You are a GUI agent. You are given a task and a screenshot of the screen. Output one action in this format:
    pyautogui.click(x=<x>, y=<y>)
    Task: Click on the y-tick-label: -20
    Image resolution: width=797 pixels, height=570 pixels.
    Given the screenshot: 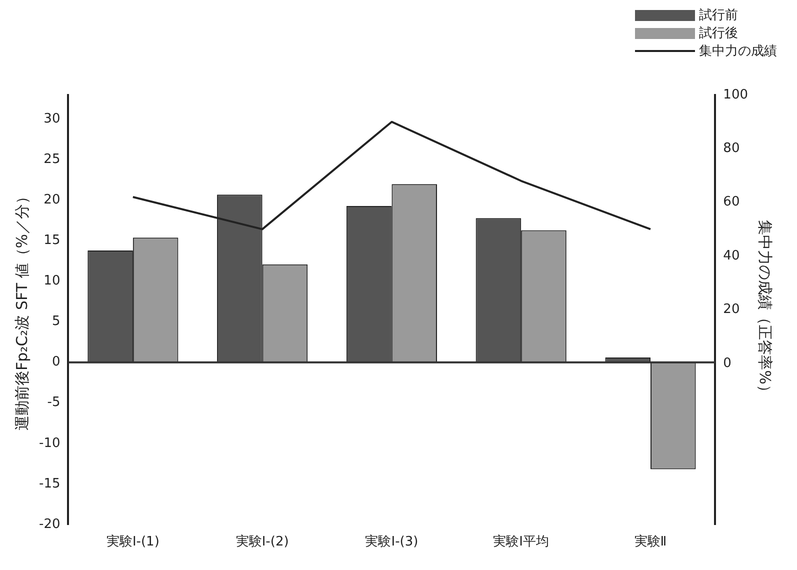 What is the action you would take?
    pyautogui.click(x=49, y=524)
    